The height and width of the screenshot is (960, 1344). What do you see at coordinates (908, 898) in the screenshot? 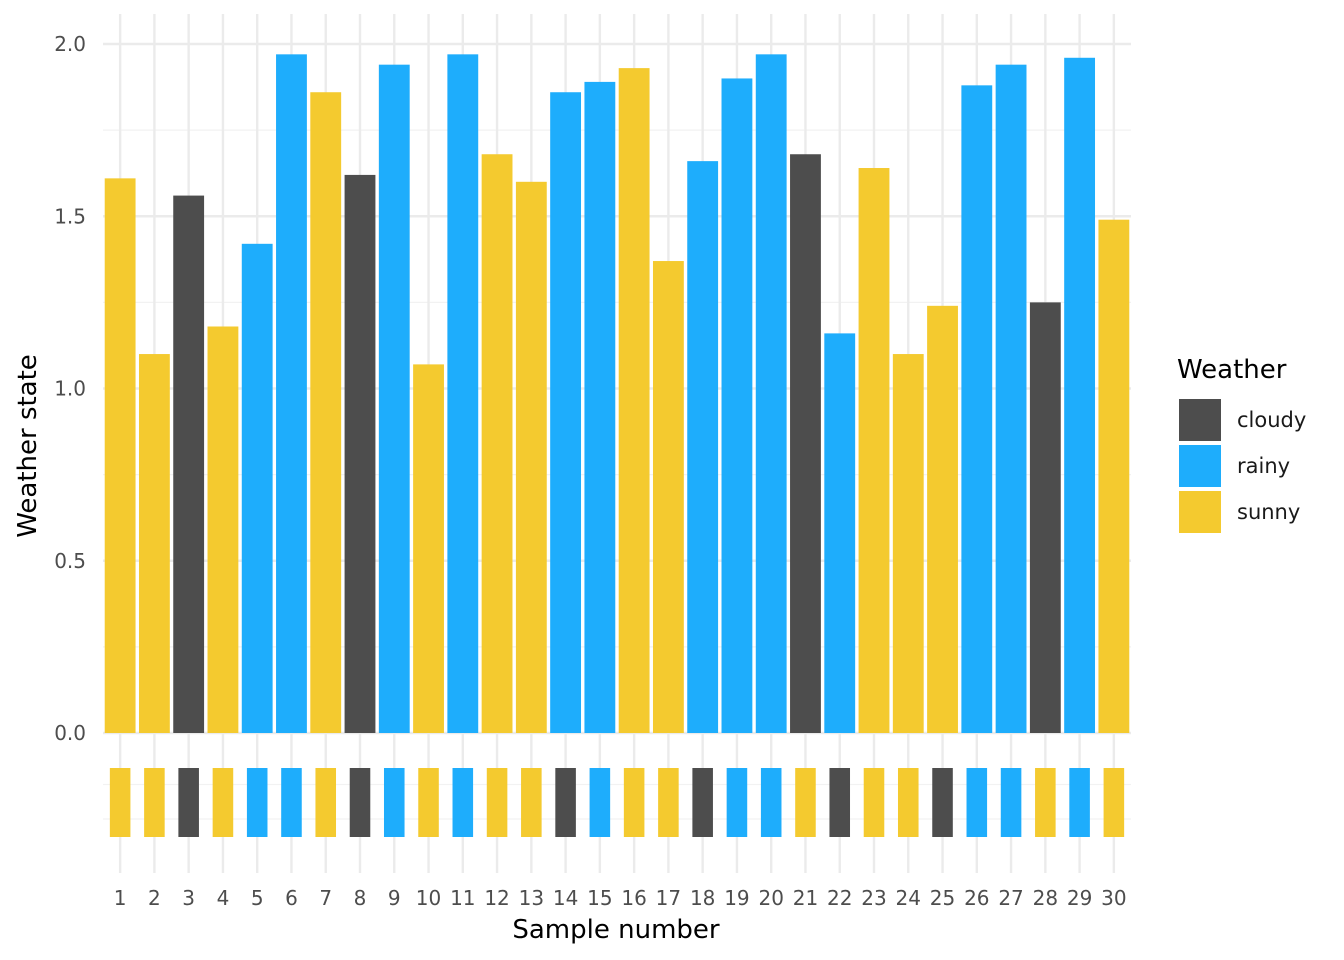
I see `x-tick-label: 24` at bounding box center [908, 898].